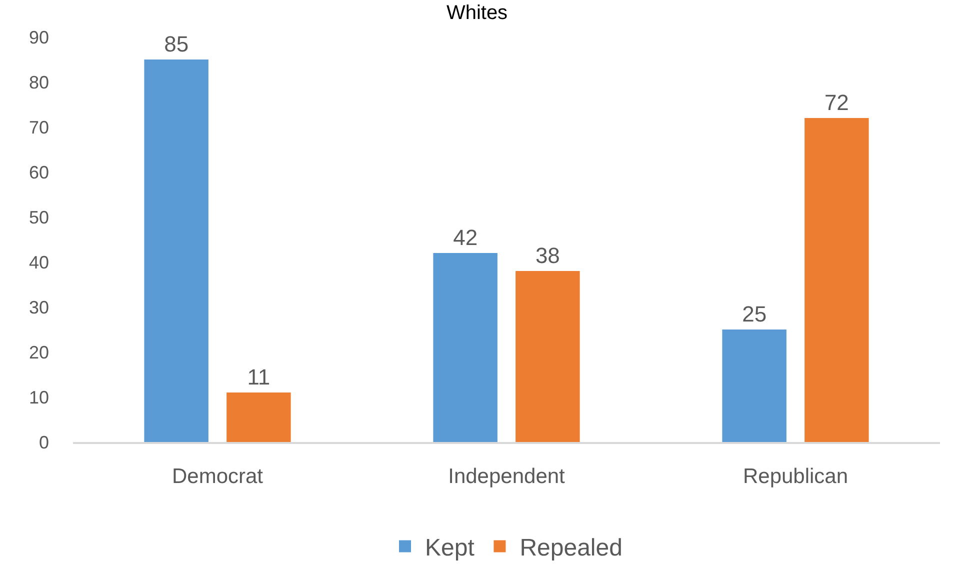 The image size is (954, 580). What do you see at coordinates (176, 44) in the screenshot?
I see `data-label: 85` at bounding box center [176, 44].